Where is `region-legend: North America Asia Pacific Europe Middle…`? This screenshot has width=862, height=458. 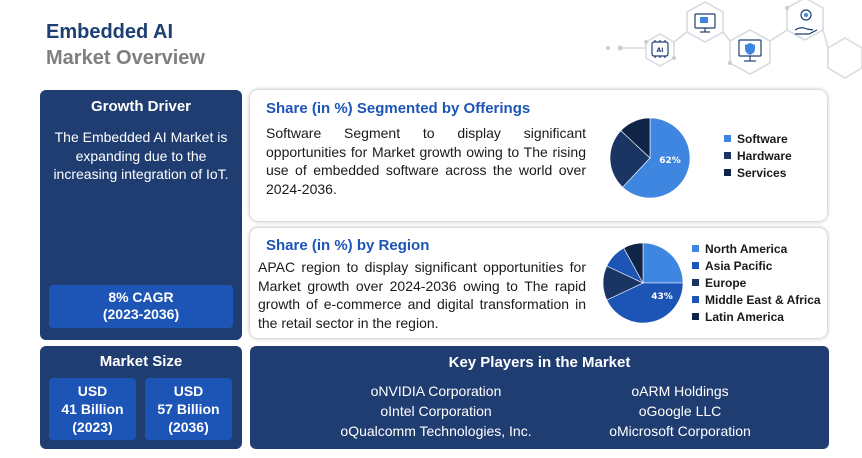 region-legend: North America Asia Pacific Europe Middle… is located at coordinates (756, 282).